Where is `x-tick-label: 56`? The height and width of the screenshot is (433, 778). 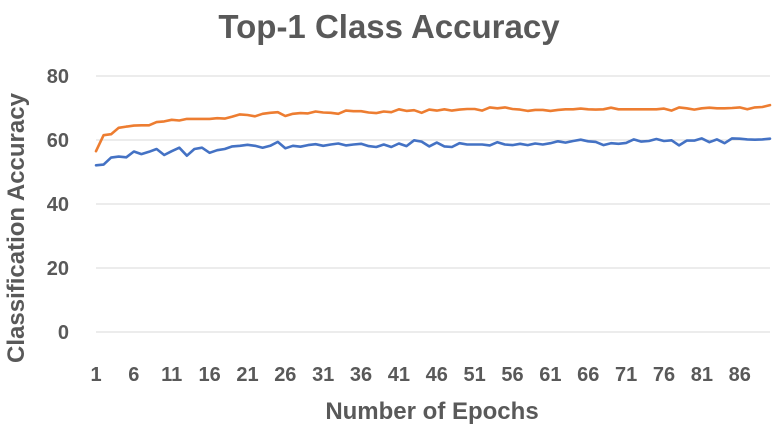
x-tick-label: 56 is located at coordinates (512, 375).